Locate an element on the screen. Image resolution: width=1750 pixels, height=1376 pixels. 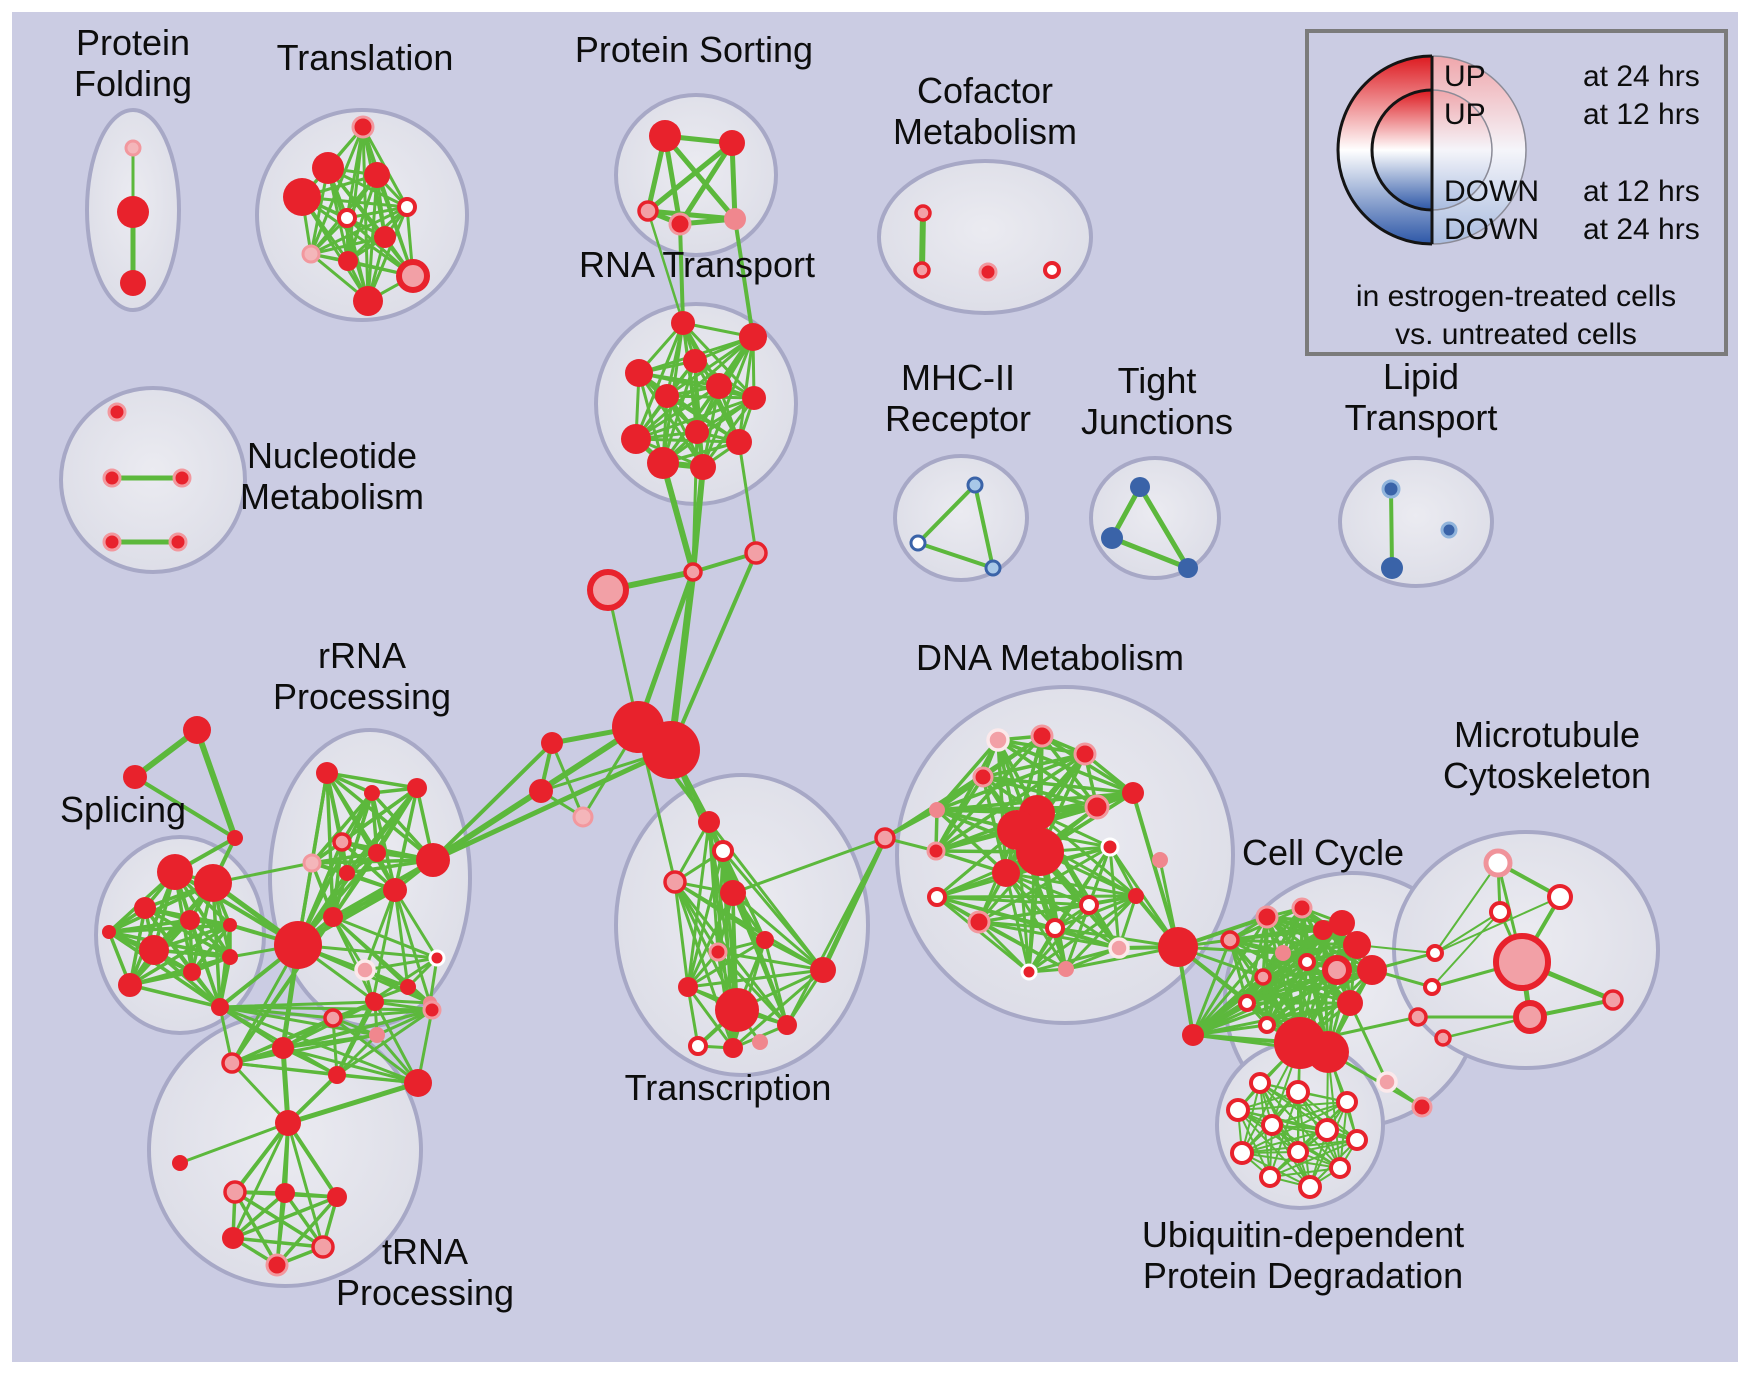
cluster-label-trna-processing: tRNA is located at coordinates (425, 1251).